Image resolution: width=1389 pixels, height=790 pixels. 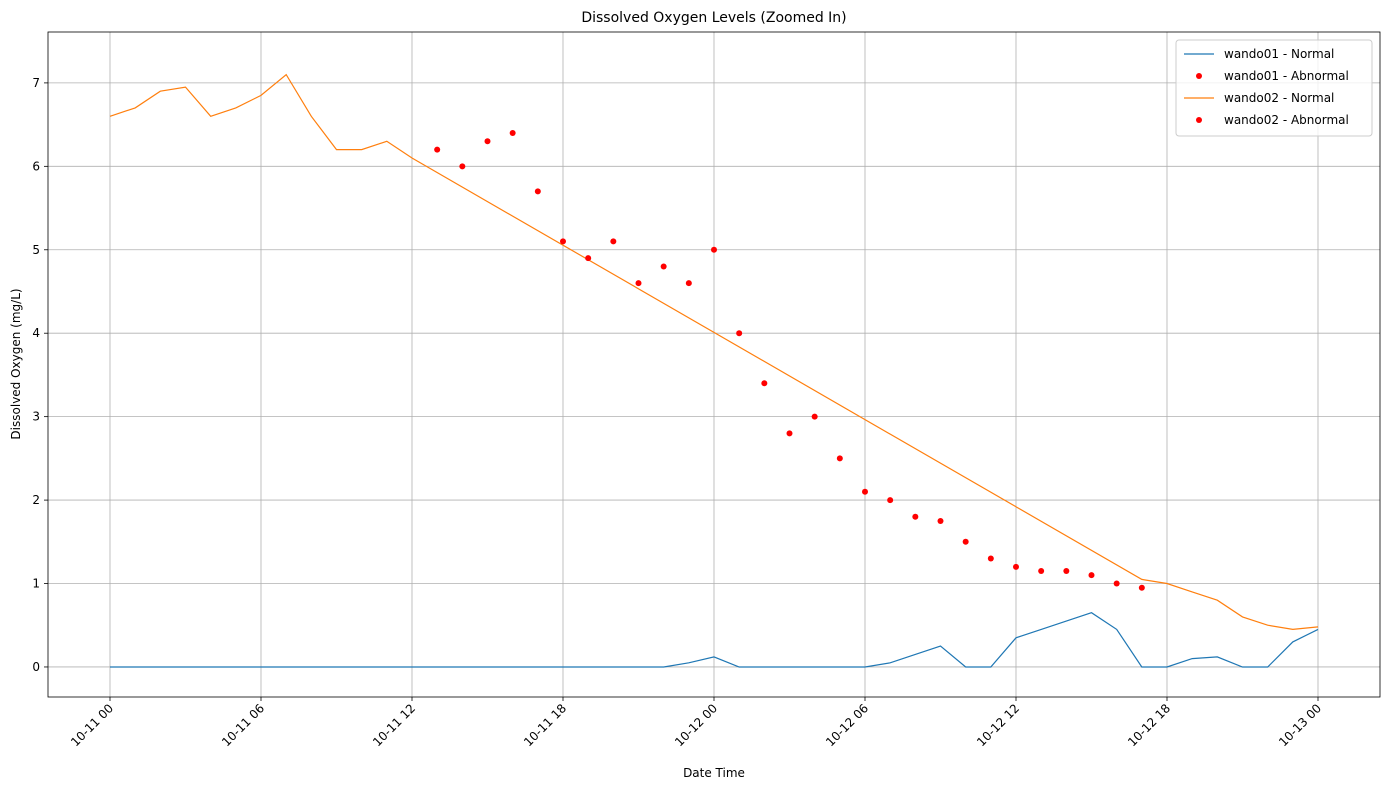 What do you see at coordinates (36, 83) in the screenshot?
I see `y-tick-label: 7` at bounding box center [36, 83].